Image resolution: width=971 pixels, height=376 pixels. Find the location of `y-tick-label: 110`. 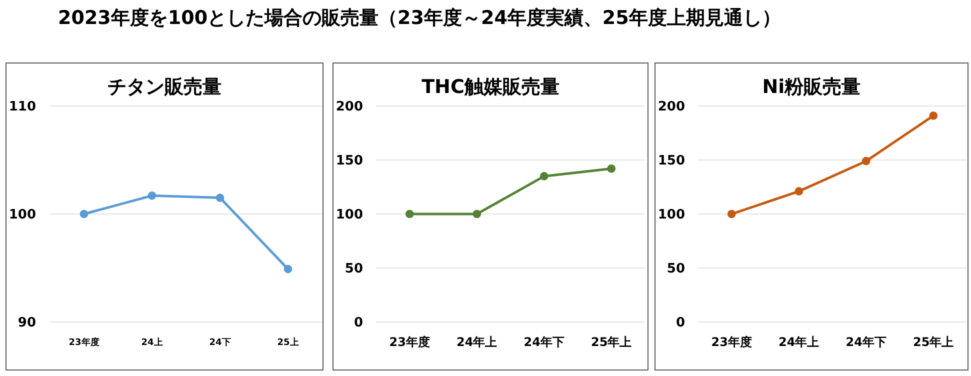

y-tick-label: 110 is located at coordinates (22, 107).